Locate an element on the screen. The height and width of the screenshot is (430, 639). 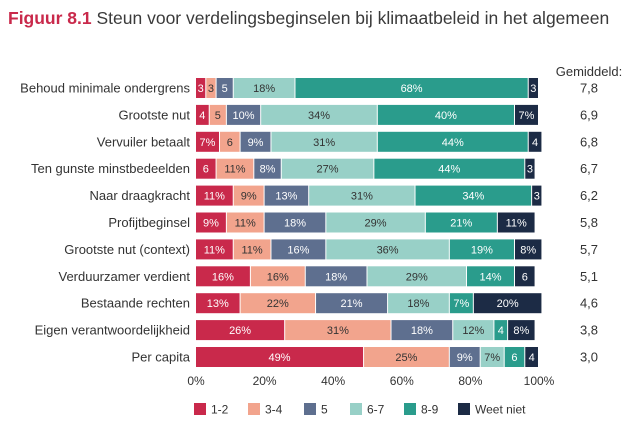
data-label: 29% is located at coordinates (417, 277).